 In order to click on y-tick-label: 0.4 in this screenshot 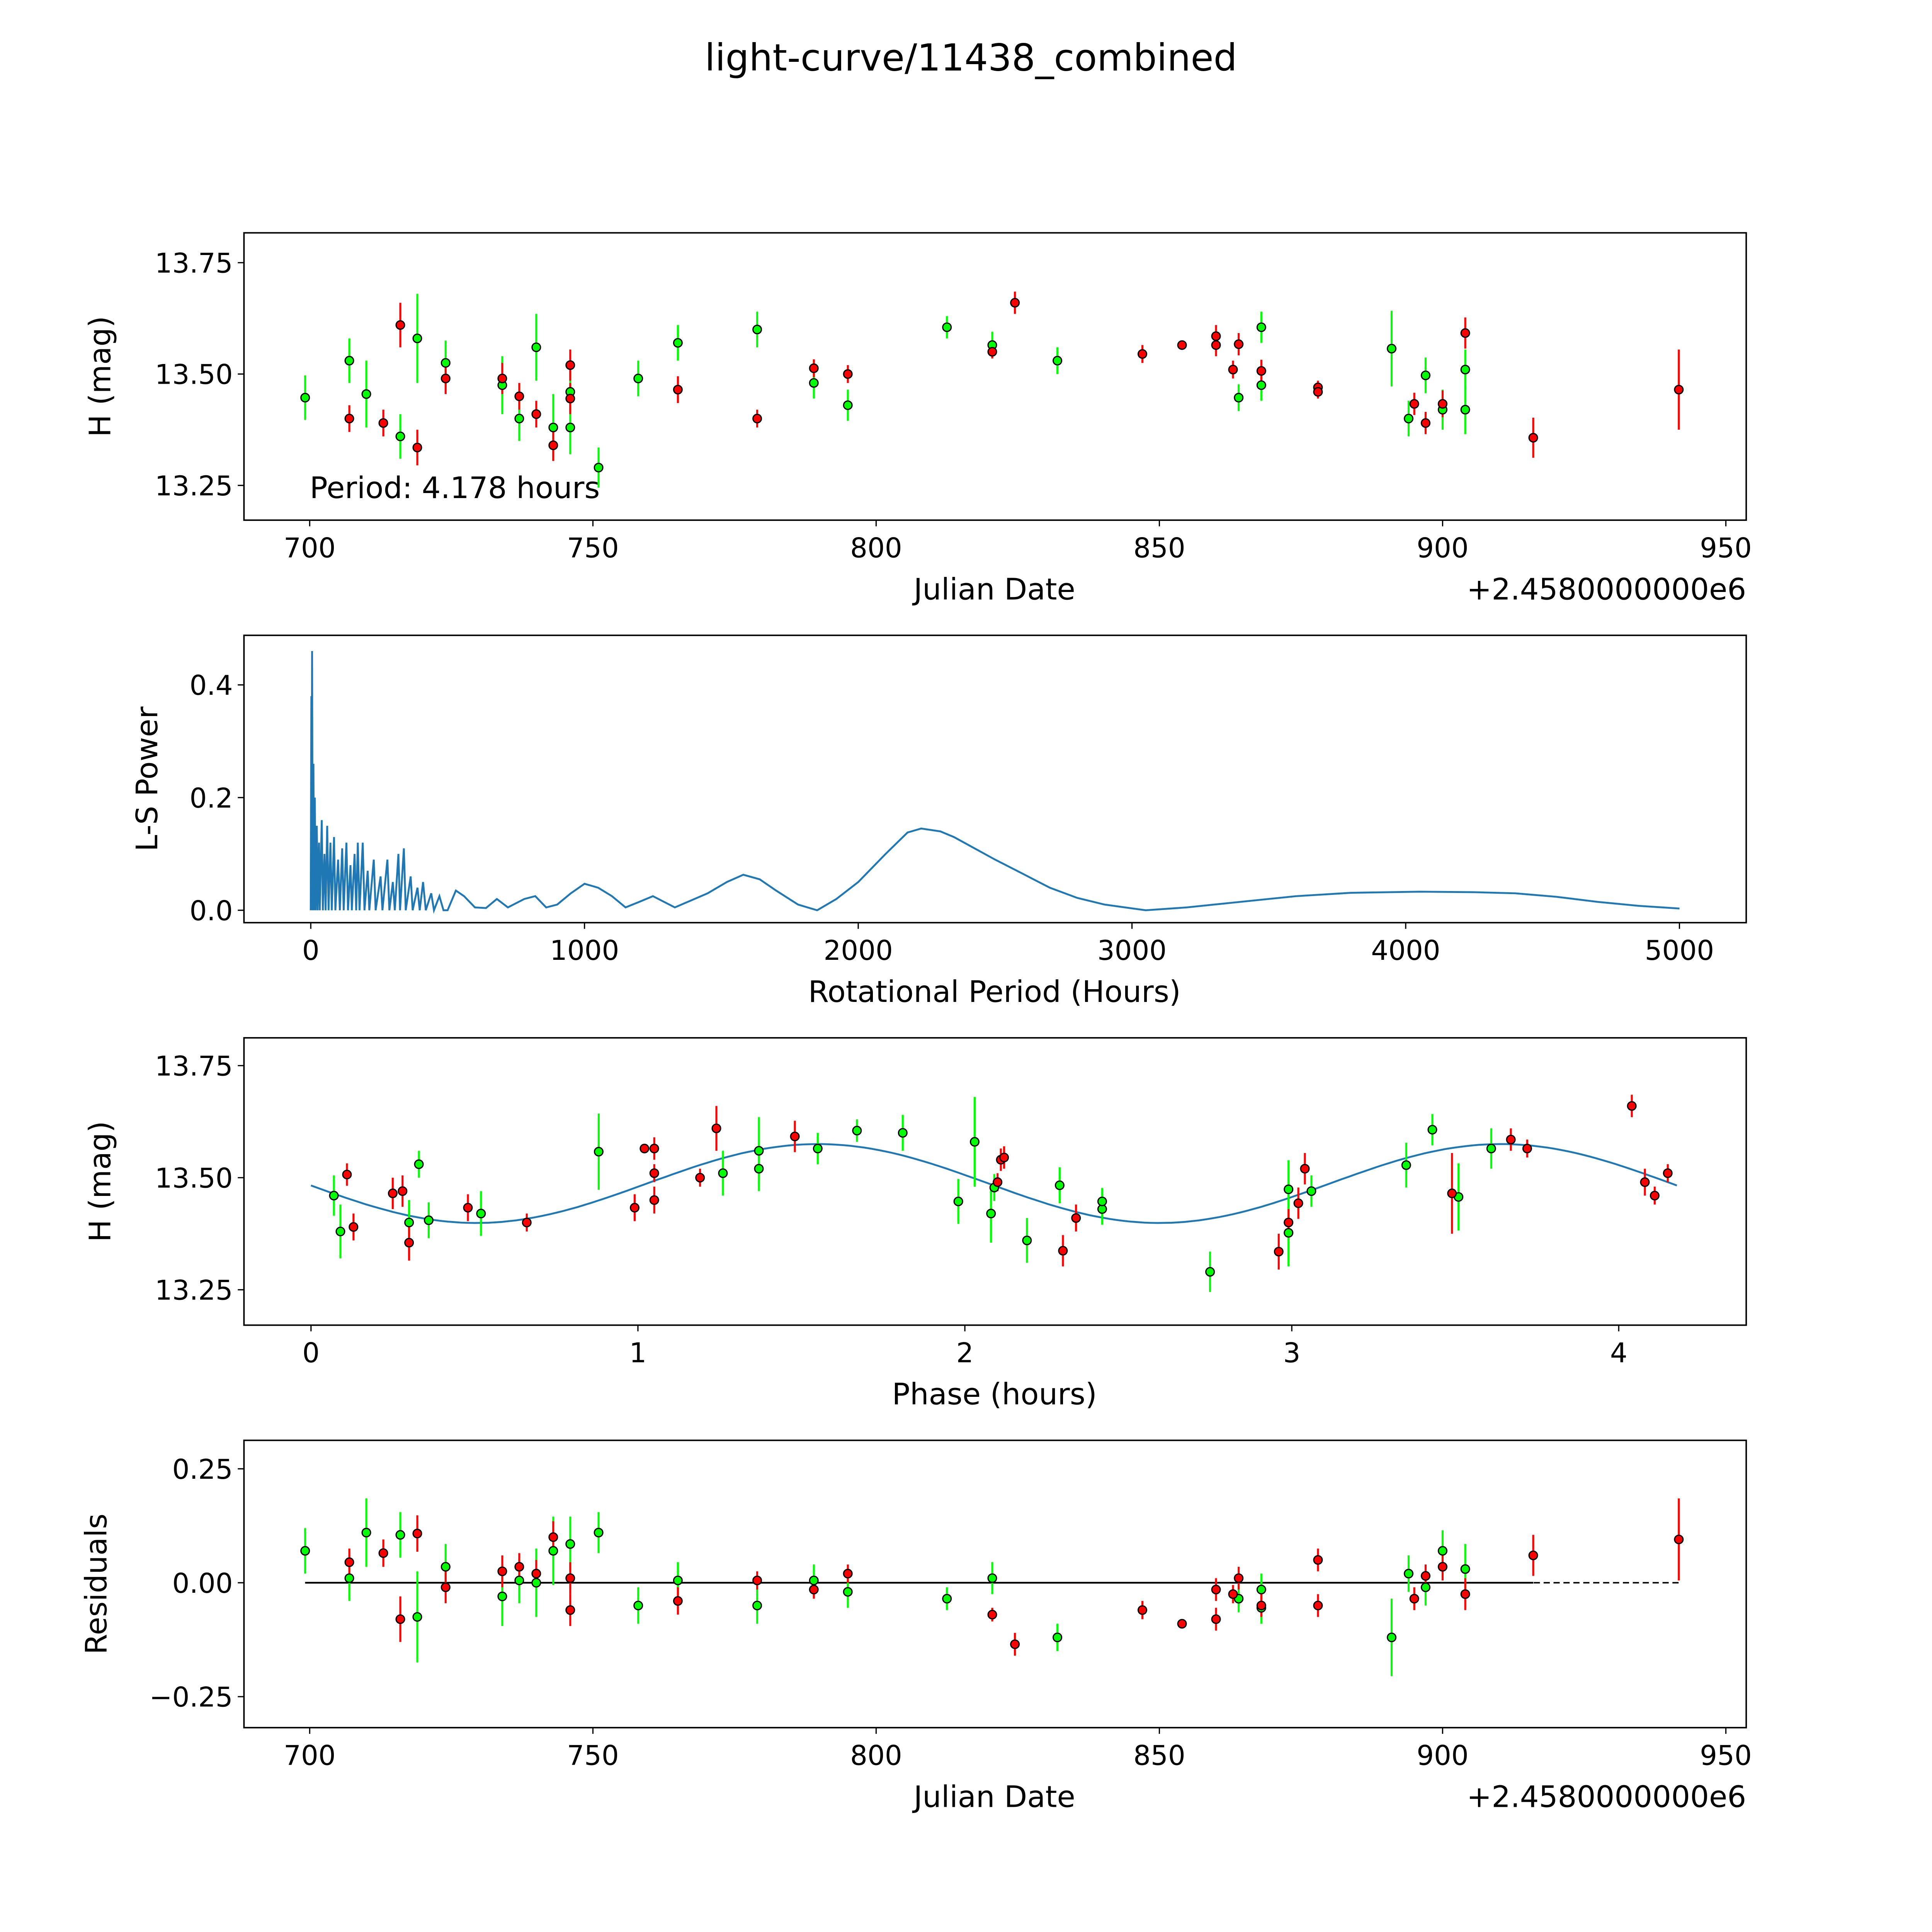, I will do `click(211, 685)`.